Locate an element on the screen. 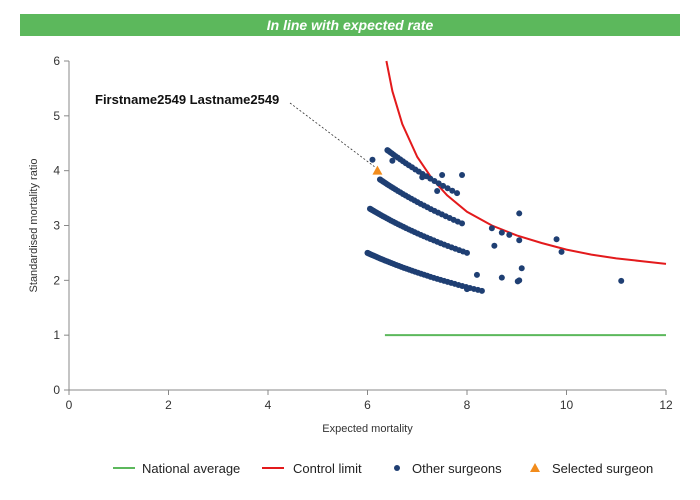 The height and width of the screenshot is (500, 700). y-tick-label: 0 is located at coordinates (56, 390).